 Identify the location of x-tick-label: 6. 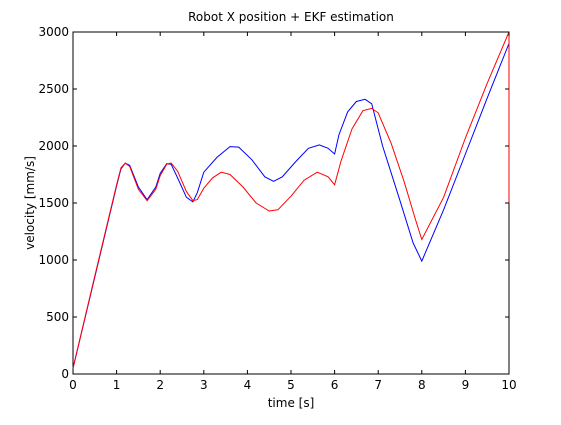
(335, 385).